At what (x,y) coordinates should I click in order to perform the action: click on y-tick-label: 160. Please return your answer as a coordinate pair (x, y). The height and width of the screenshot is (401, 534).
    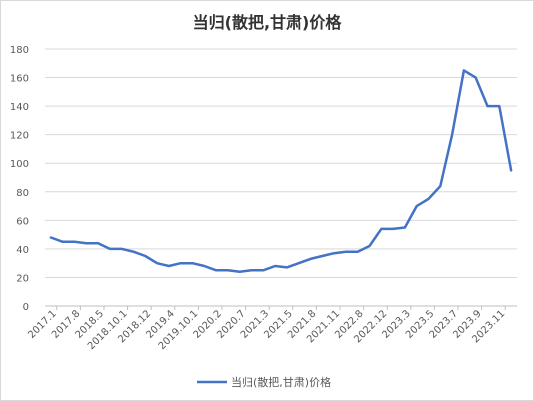
    Looking at the image, I should click on (19, 79).